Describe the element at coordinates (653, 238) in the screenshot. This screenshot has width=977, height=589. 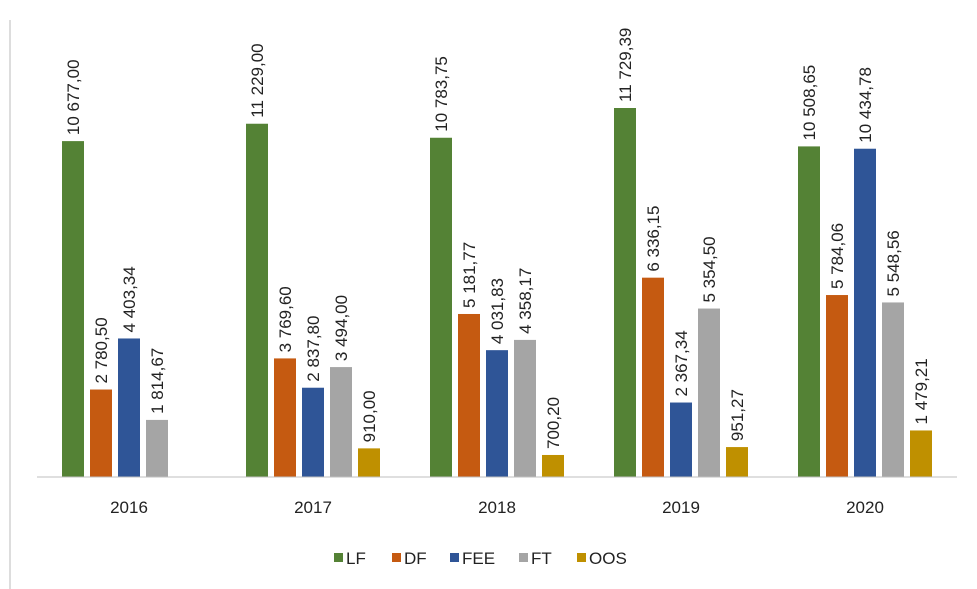
I see `data-label: 6 336,15` at that location.